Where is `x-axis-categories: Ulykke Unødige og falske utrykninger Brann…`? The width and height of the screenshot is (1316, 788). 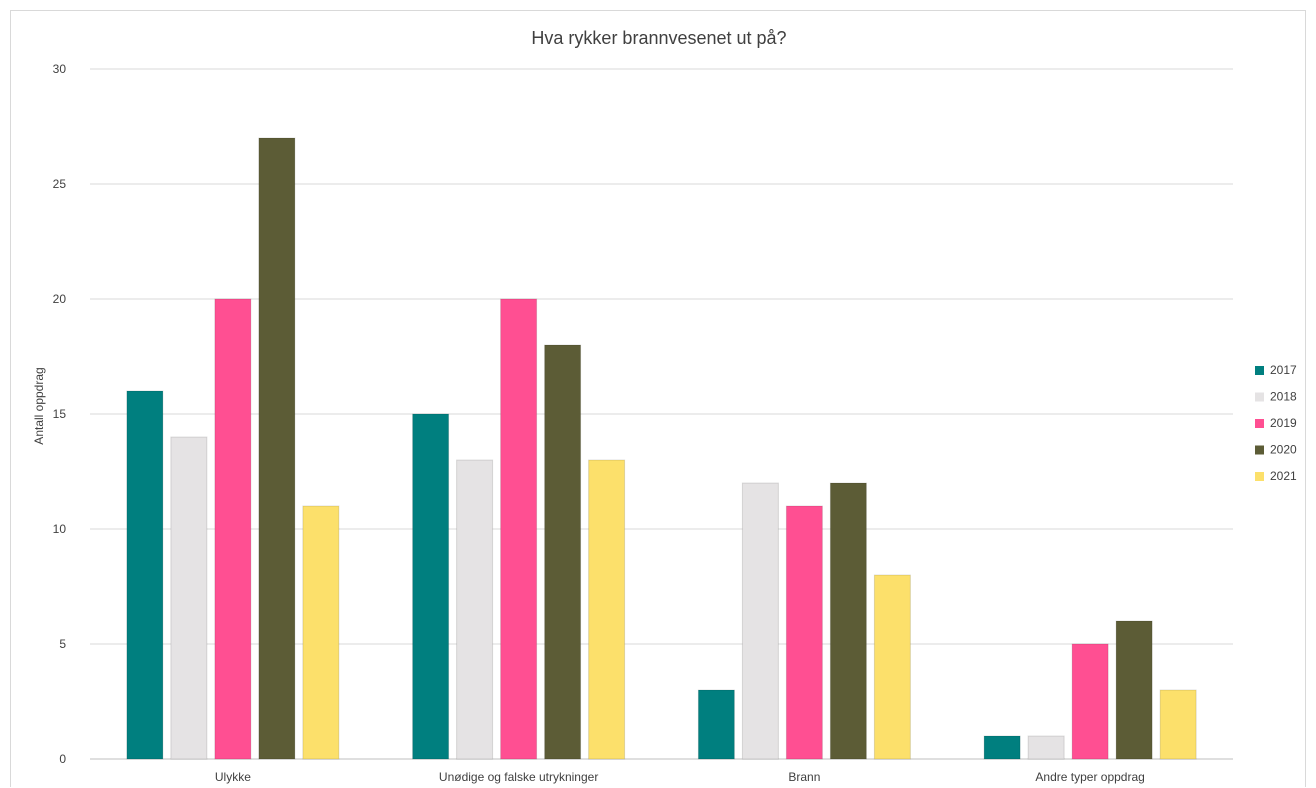 x-axis-categories: Ulykke Unødige og falske utrykninger Brann… is located at coordinates (680, 777).